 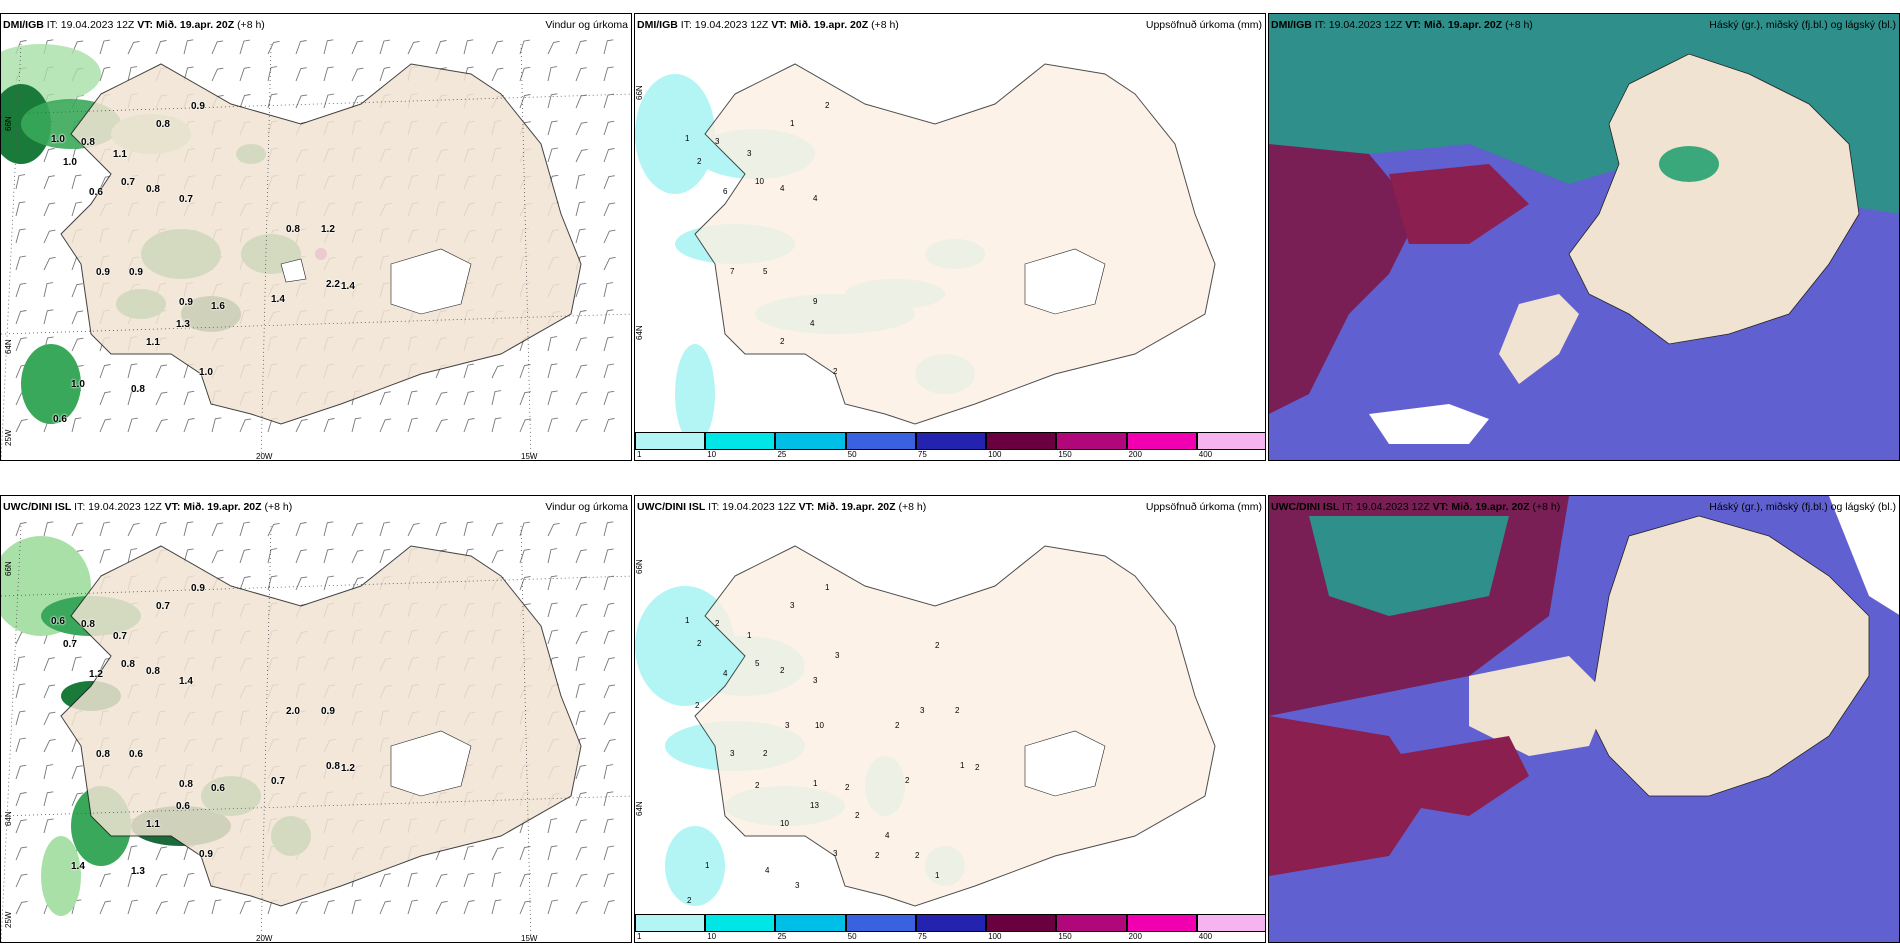 I want to click on colorbar-tick: 75, so click(x=922, y=936).